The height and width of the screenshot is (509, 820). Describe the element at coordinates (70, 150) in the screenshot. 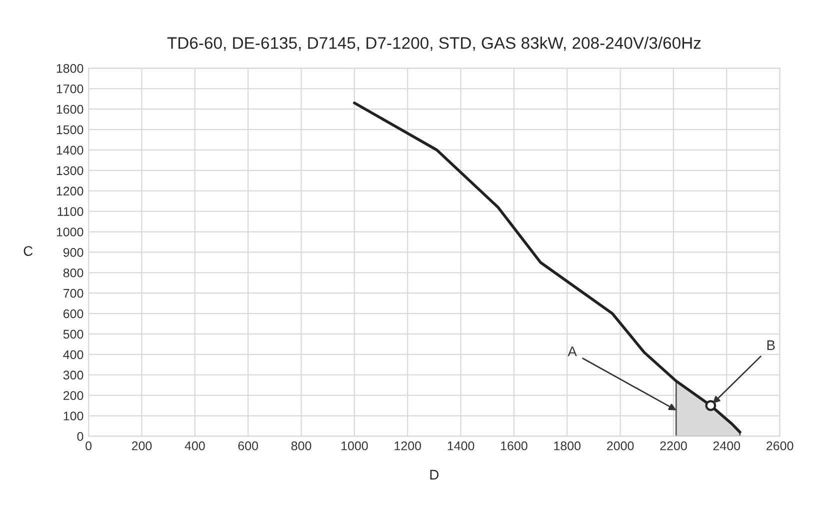

I see `y-tick-label: 1400` at that location.